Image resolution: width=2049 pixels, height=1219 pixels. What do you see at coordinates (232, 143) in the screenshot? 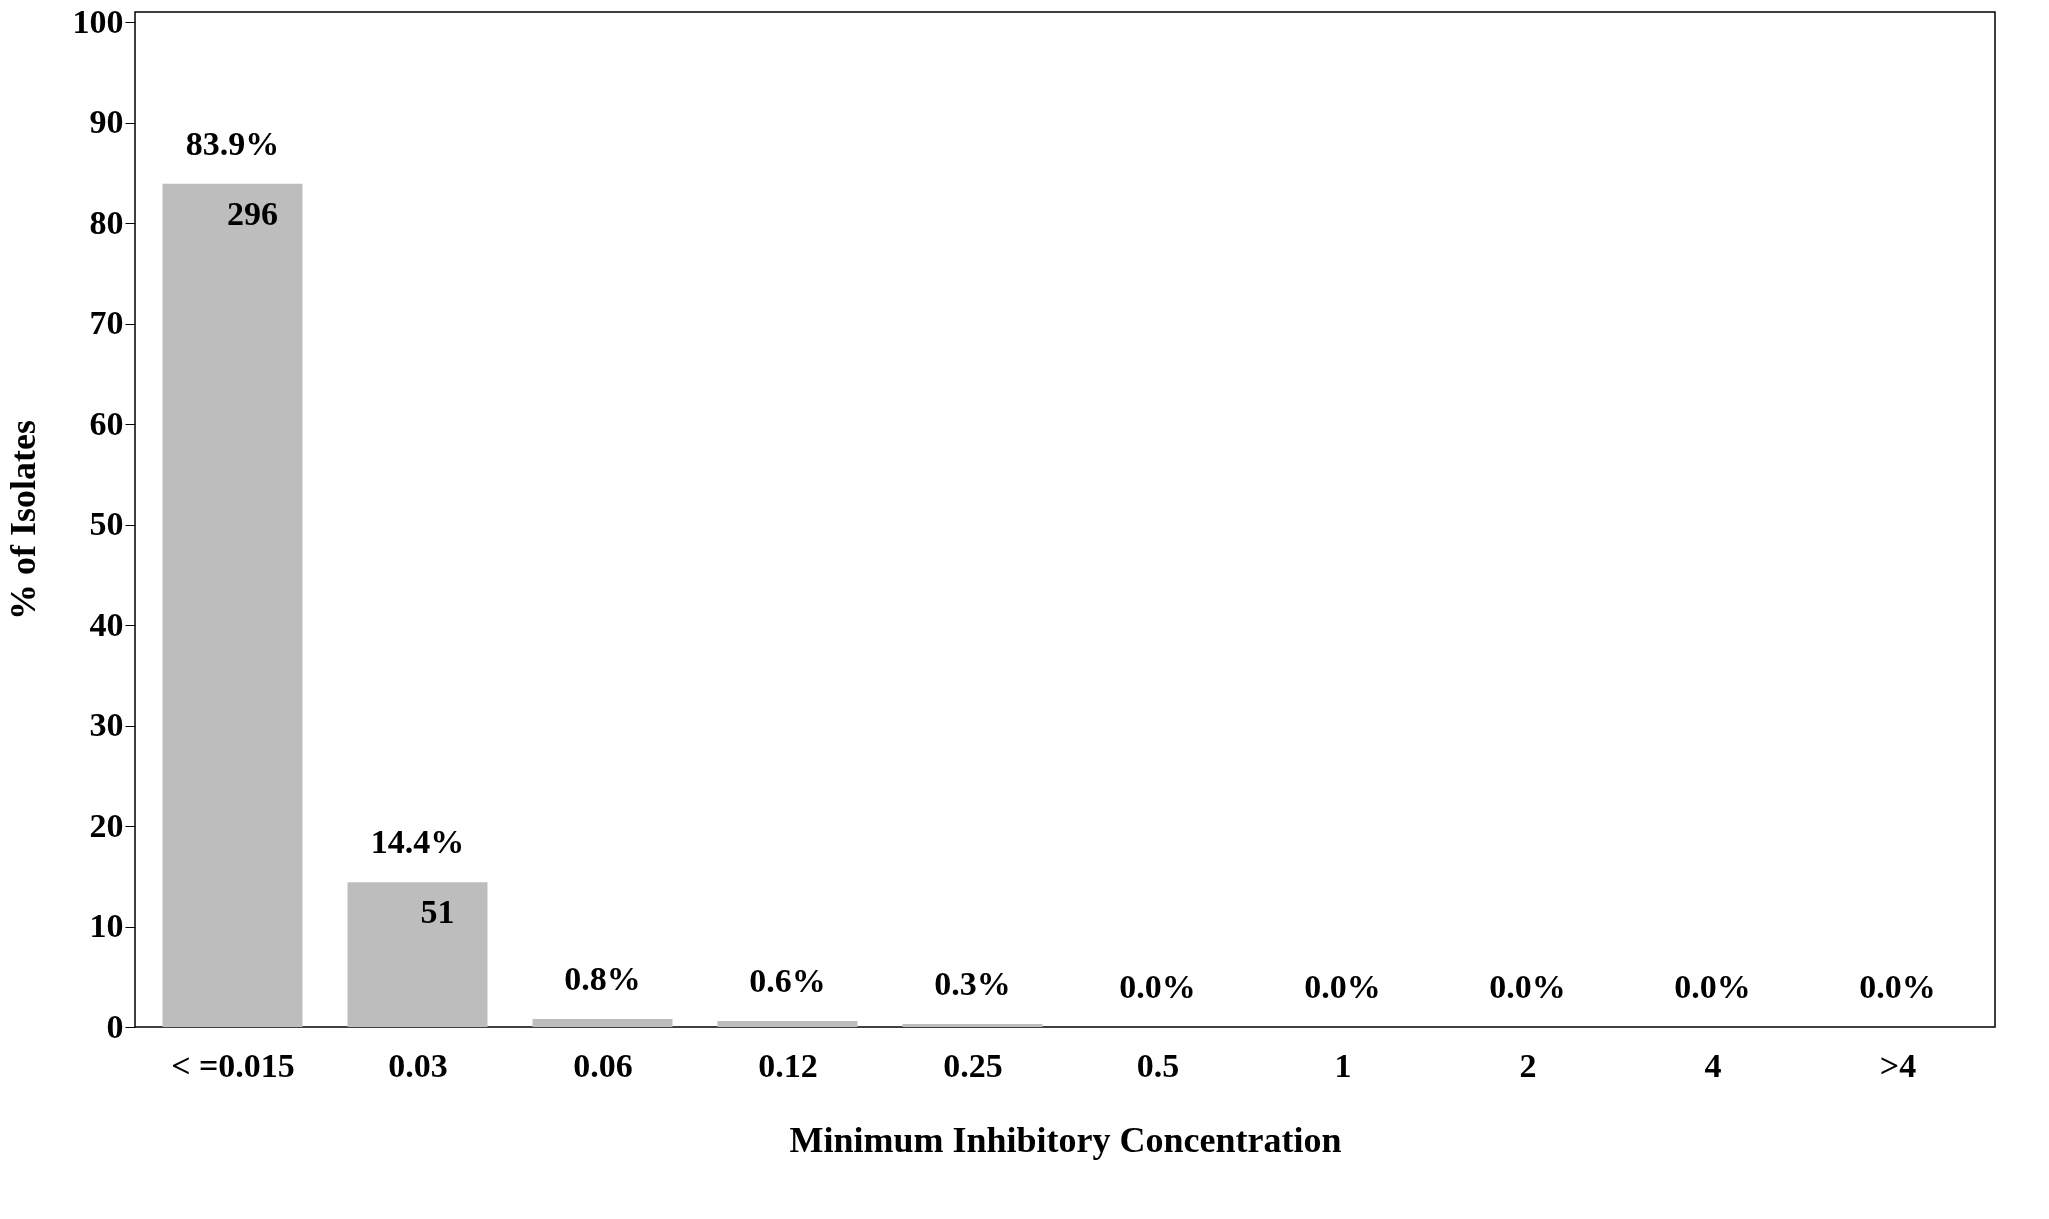
I see `data-label: 83.9%` at bounding box center [232, 143].